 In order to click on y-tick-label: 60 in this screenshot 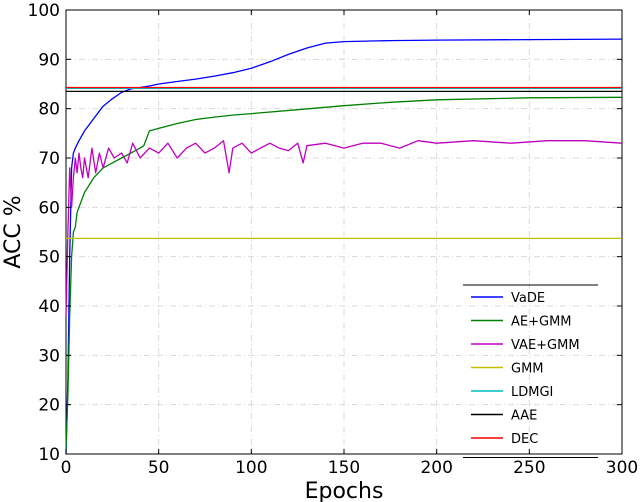, I will do `click(49, 208)`.